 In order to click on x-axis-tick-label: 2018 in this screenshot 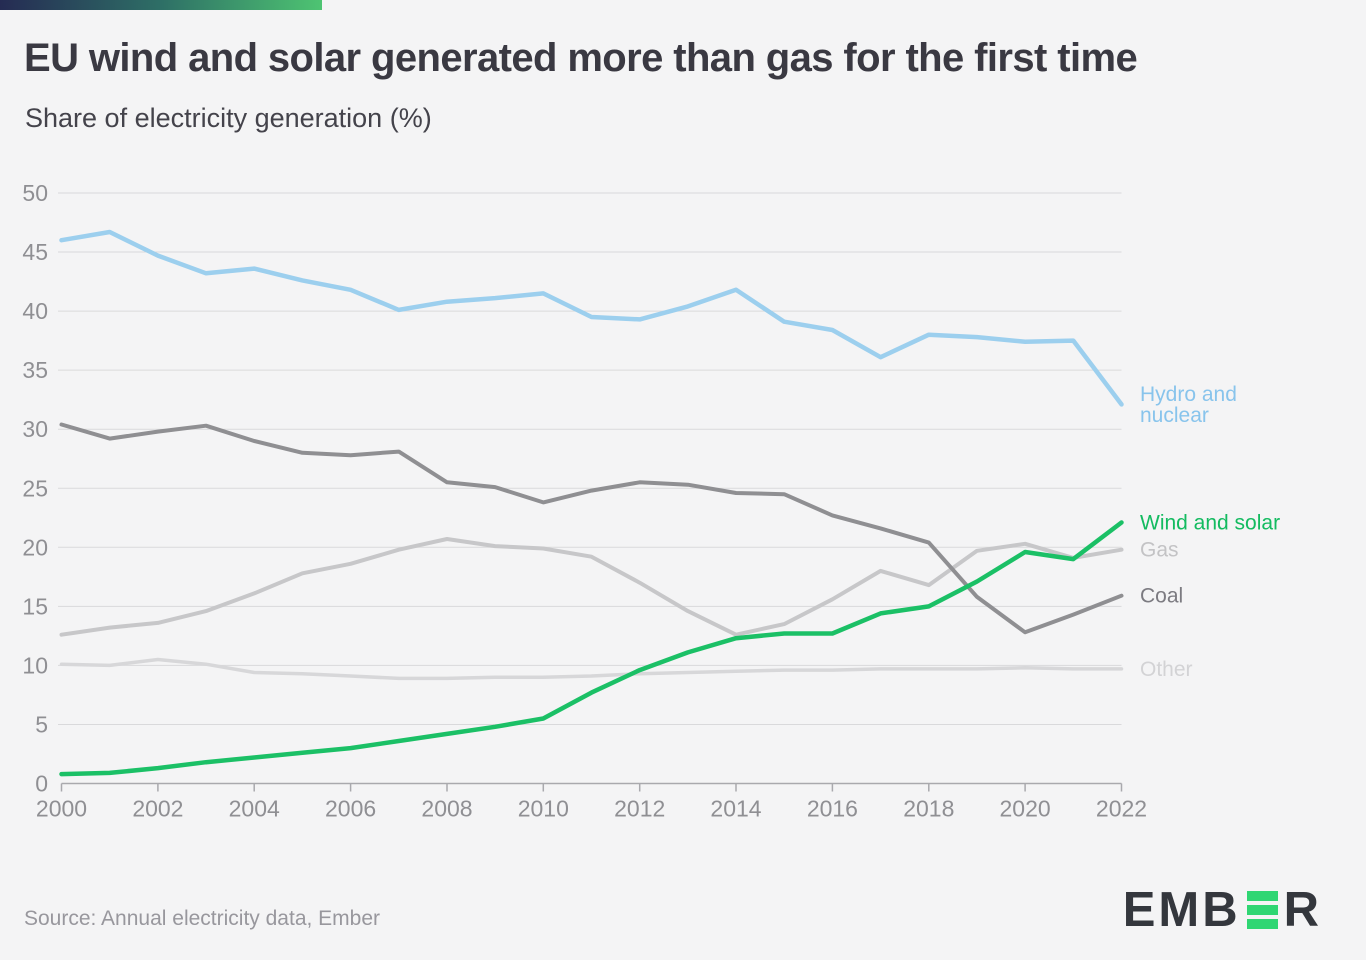, I will do `click(928, 809)`.